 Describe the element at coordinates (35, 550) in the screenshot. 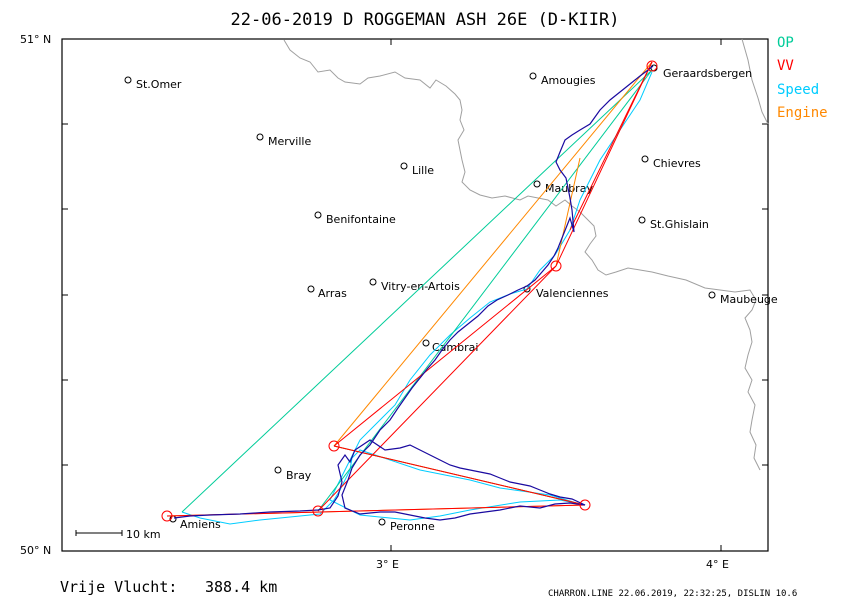

I see `lat-label-bottom: 50° N` at that location.